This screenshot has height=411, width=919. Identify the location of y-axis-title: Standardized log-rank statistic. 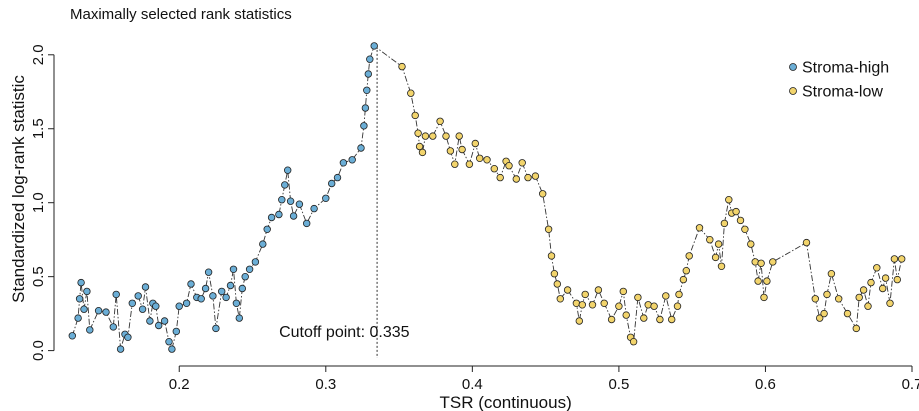
(18, 189).